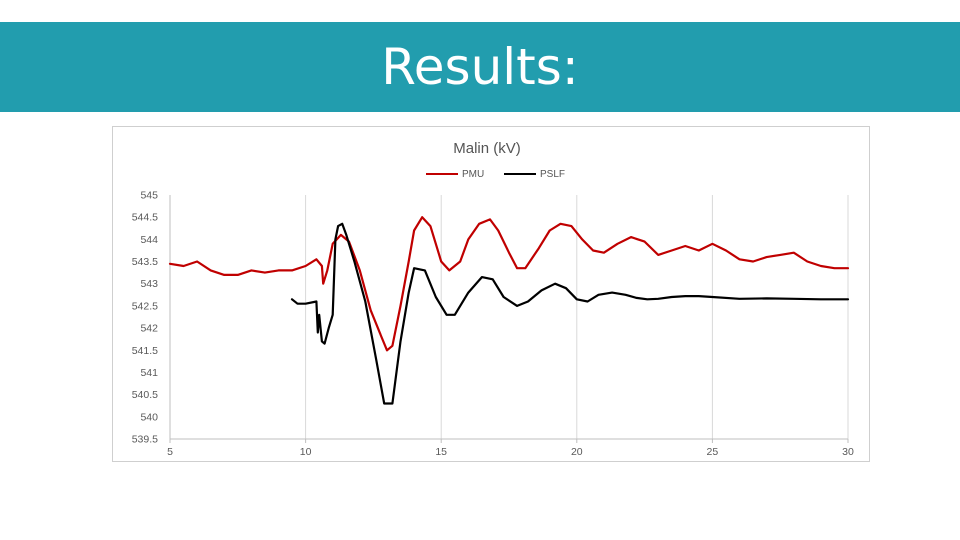 The width and height of the screenshot is (960, 540). What do you see at coordinates (149, 196) in the screenshot?
I see `y-tick-label: 545` at bounding box center [149, 196].